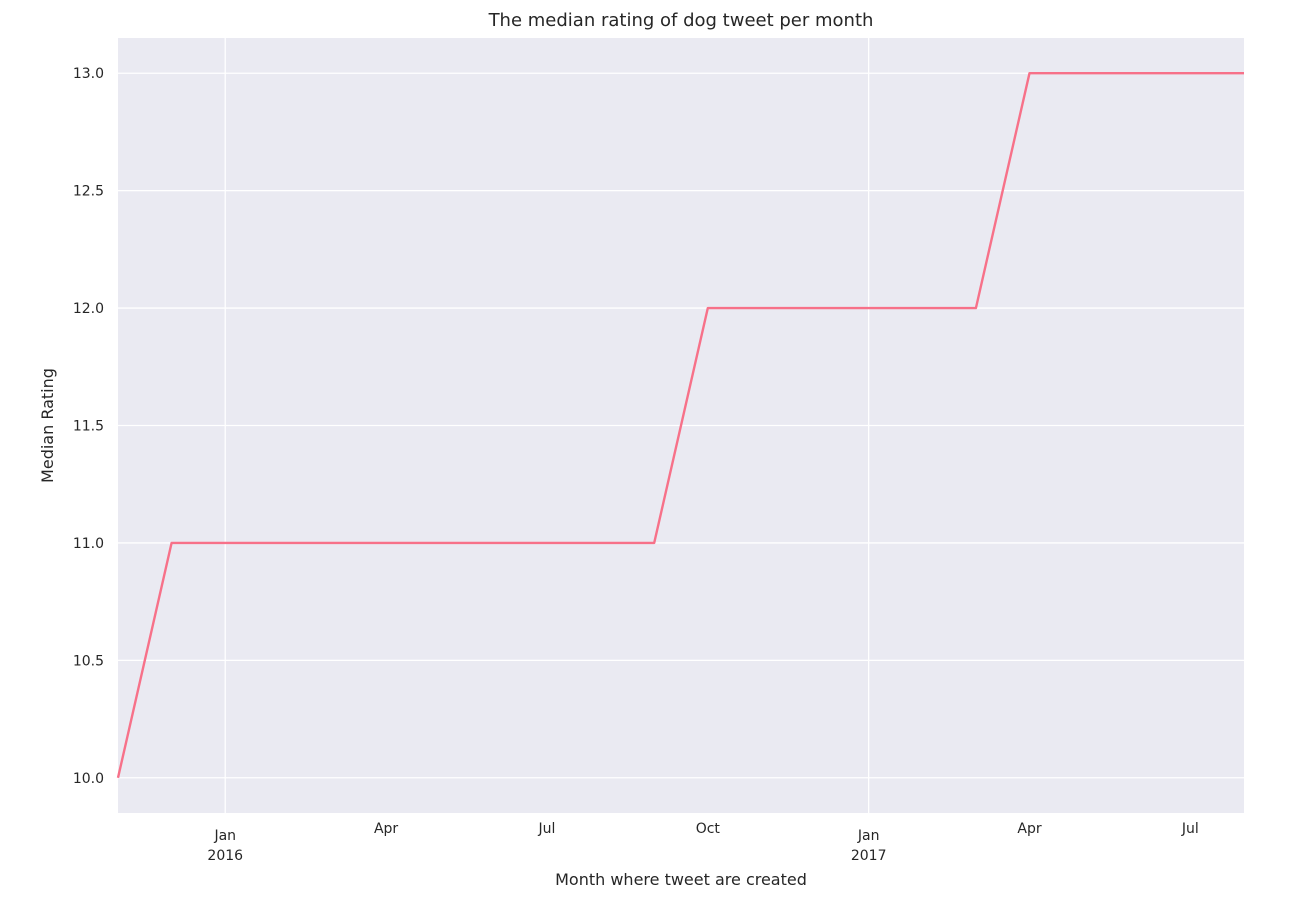 The image size is (1308, 914). Describe the element at coordinates (708, 829) in the screenshot. I see `x-tick-label: Oct` at that location.